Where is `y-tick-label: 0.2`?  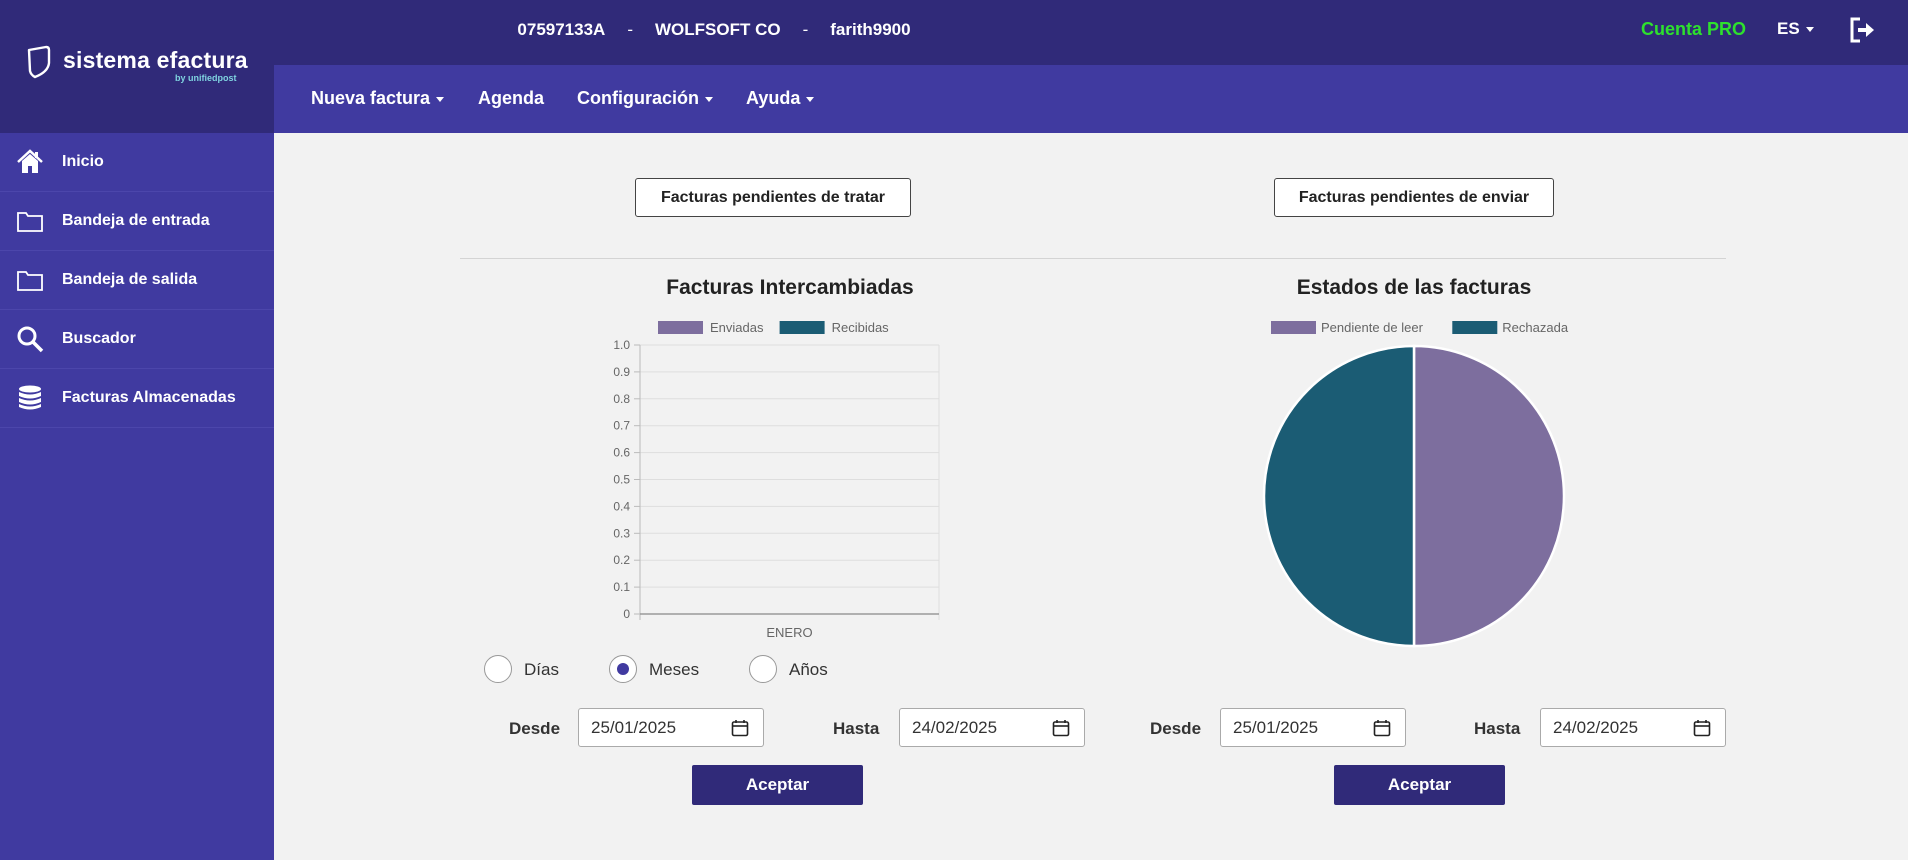
y-tick-label: 0.2 is located at coordinates (621, 560).